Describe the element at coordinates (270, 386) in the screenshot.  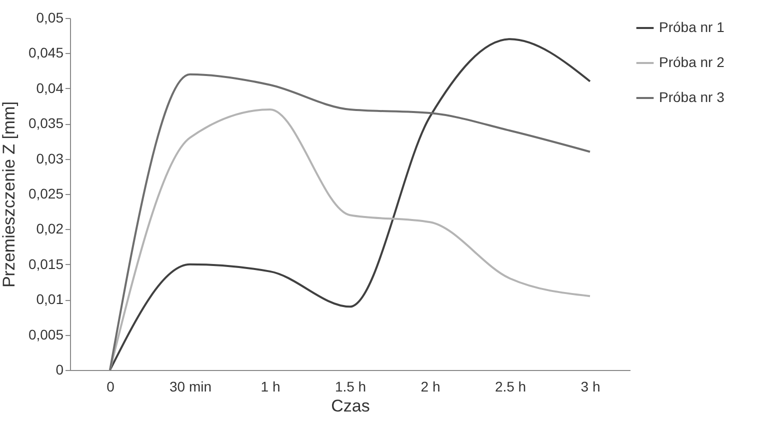
I see `x-tick-label: 1 h` at that location.